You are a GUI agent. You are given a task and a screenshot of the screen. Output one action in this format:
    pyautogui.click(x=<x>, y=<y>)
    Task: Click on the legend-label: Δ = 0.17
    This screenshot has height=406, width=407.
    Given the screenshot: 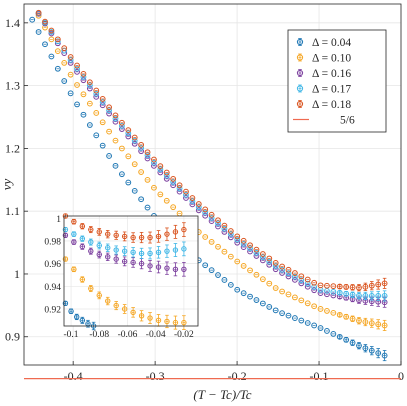 What is the action you would take?
    pyautogui.click(x=331, y=90)
    